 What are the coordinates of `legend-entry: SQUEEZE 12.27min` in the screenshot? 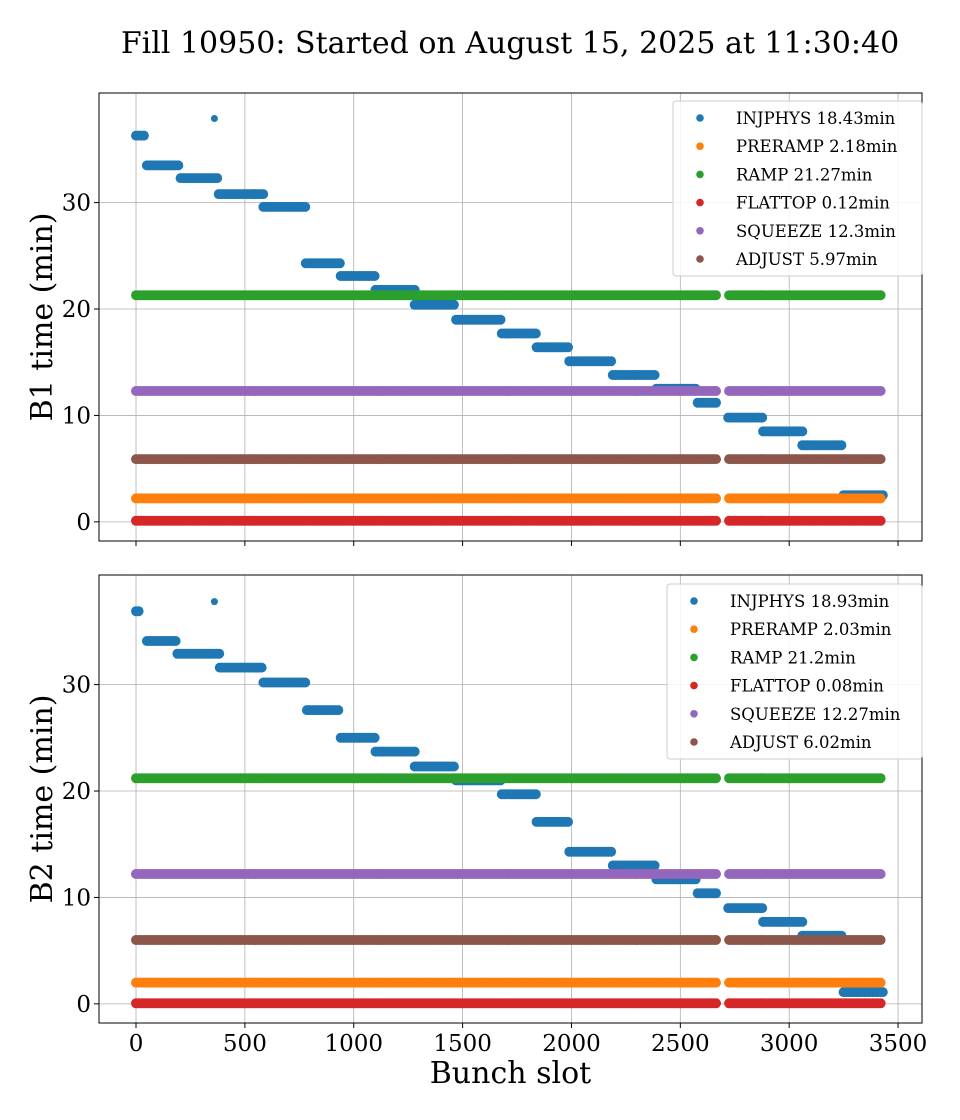 It's located at (815, 714).